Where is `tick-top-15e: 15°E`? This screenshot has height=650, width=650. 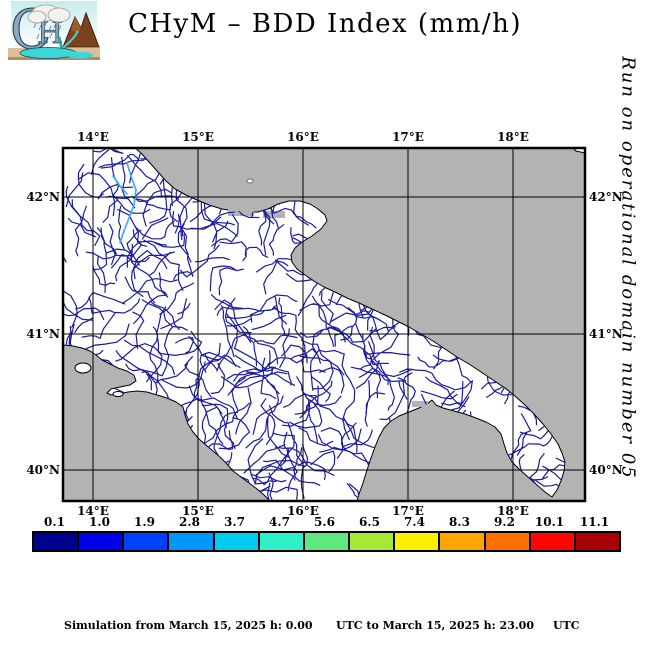
tick-top-15e: 15°E is located at coordinates (198, 137).